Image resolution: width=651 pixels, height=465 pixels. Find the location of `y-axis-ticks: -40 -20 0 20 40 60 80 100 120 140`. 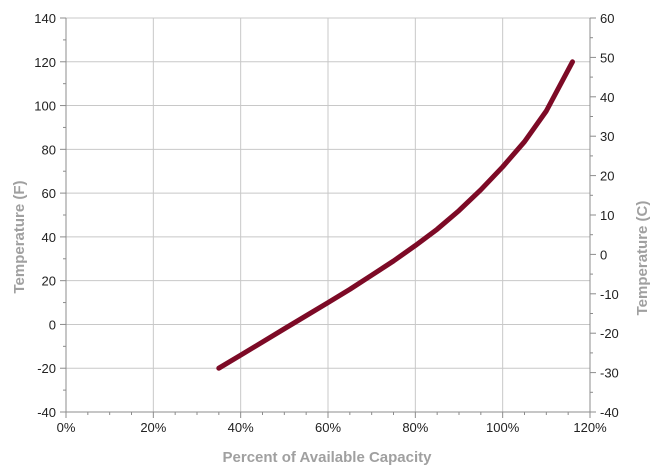

y-axis-ticks: -40 -20 0 20 40 60 80 100 120 140 is located at coordinates (50, 215).